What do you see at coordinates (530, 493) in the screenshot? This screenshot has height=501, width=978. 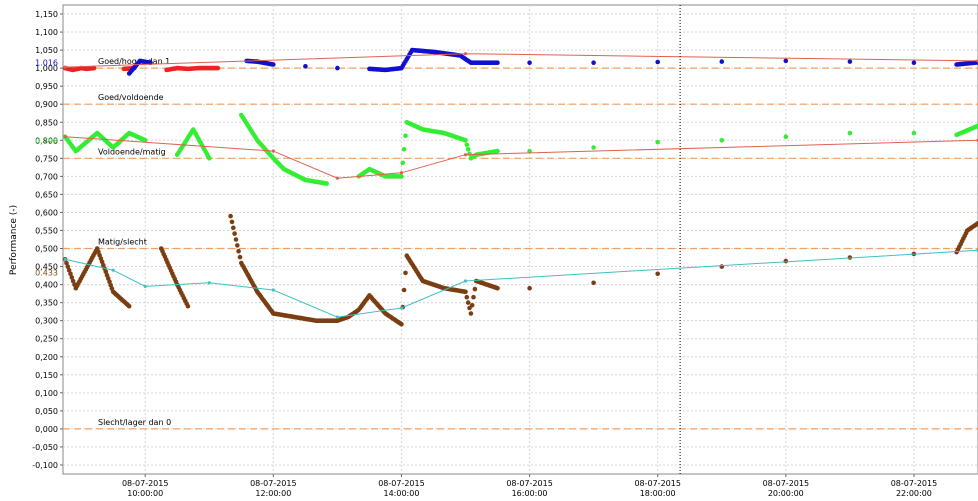 I see `x-tick-time: 16:00:00` at bounding box center [530, 493].